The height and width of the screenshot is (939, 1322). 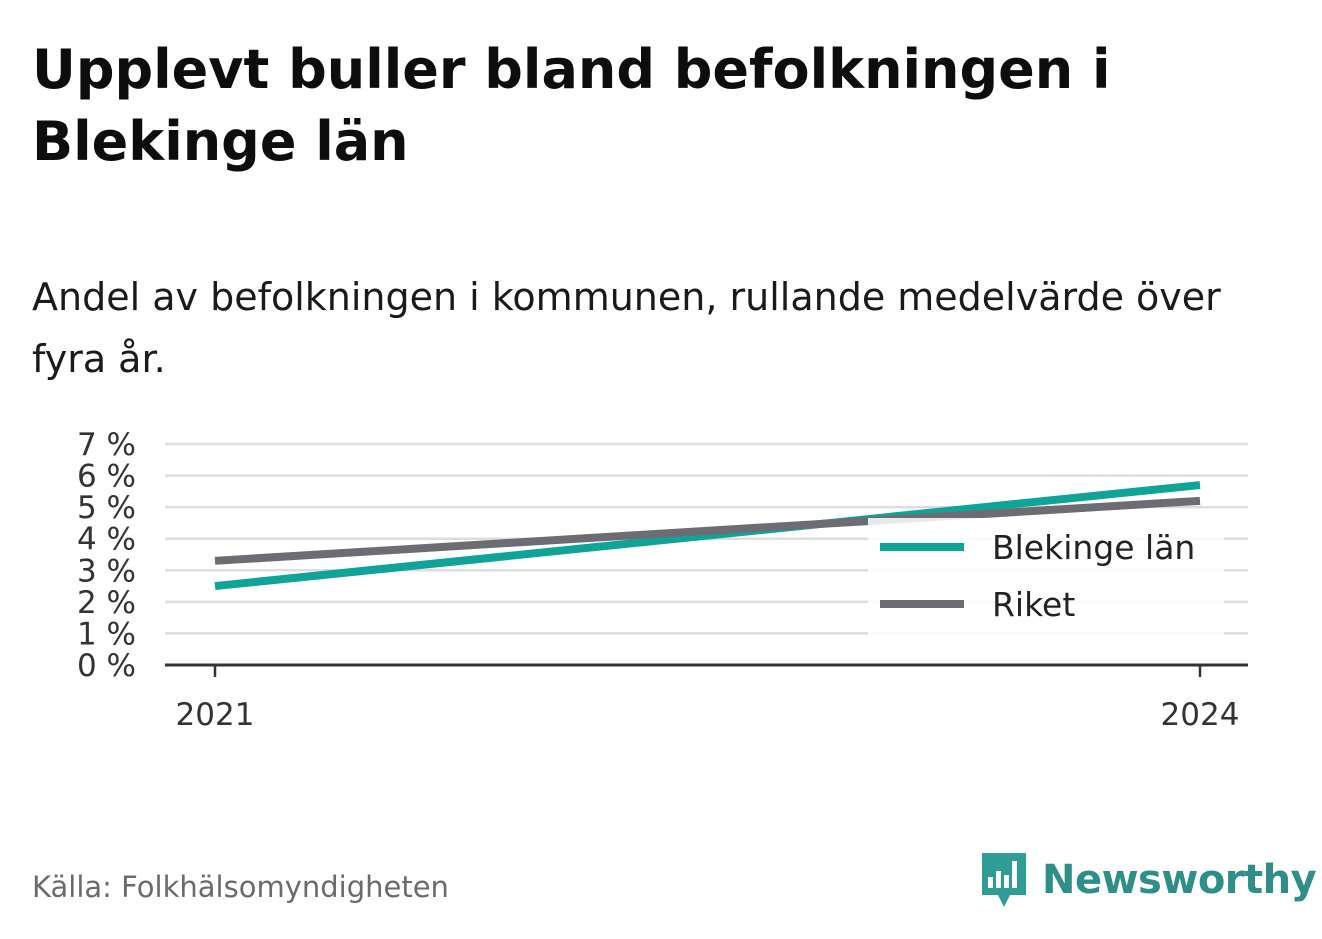 I want to click on x-tick-label: 2021, so click(x=215, y=715).